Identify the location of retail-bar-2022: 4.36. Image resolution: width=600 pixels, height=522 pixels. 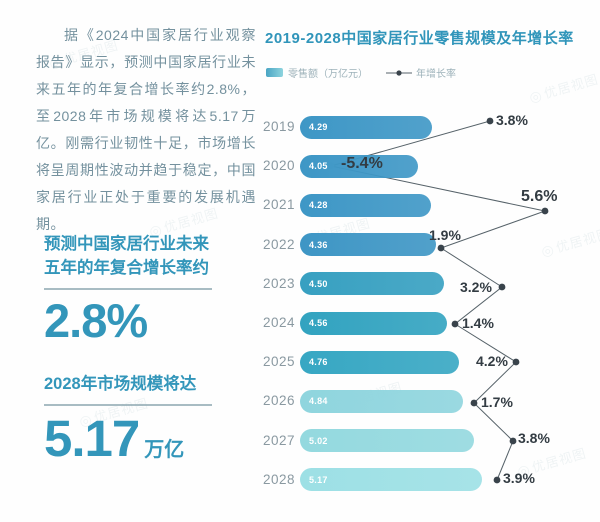
(368, 245).